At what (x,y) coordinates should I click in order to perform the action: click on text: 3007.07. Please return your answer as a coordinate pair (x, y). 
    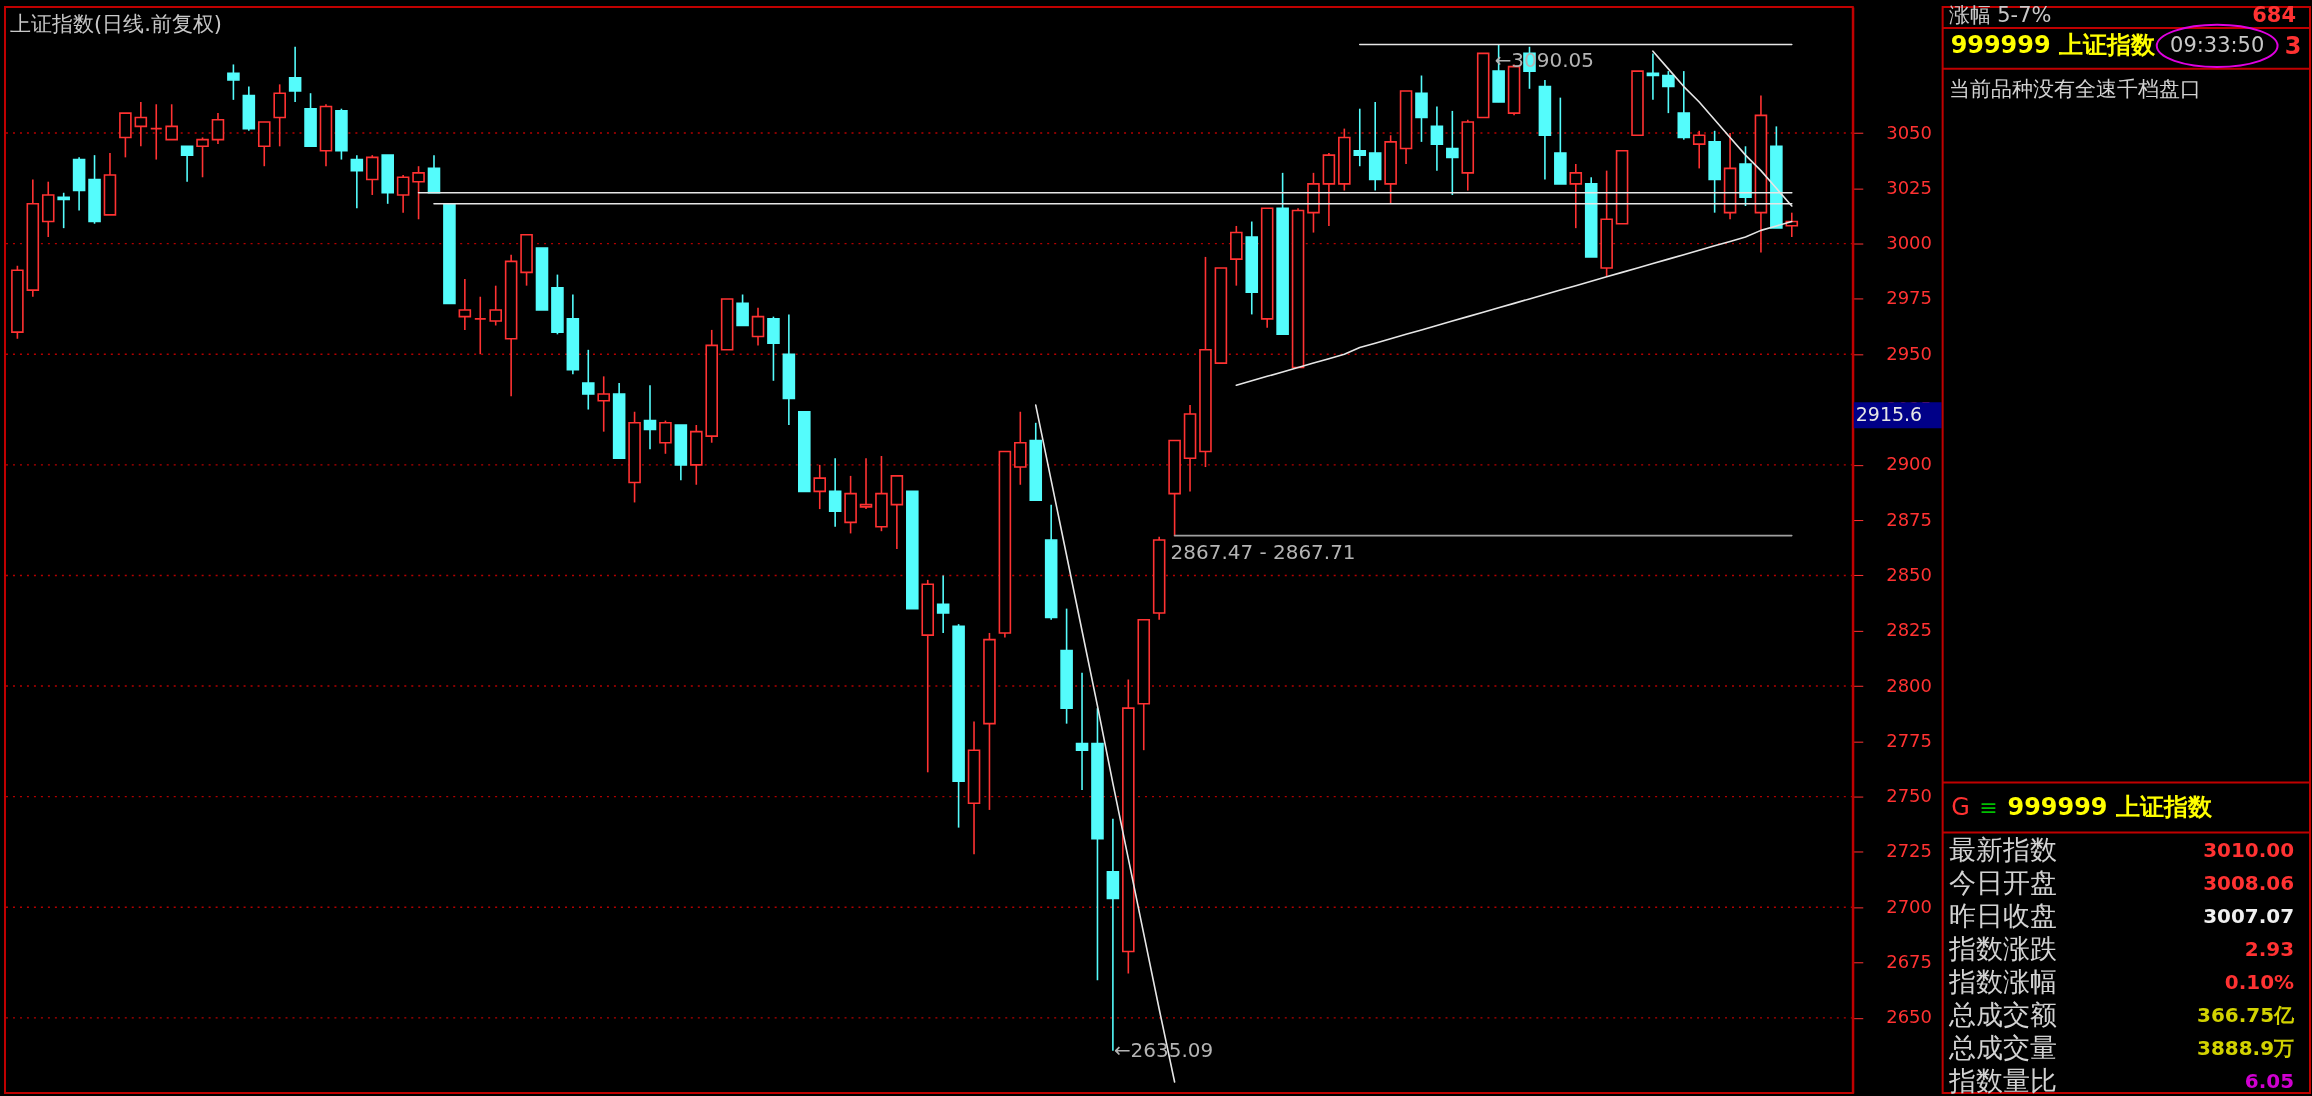
    Looking at the image, I should click on (2249, 916).